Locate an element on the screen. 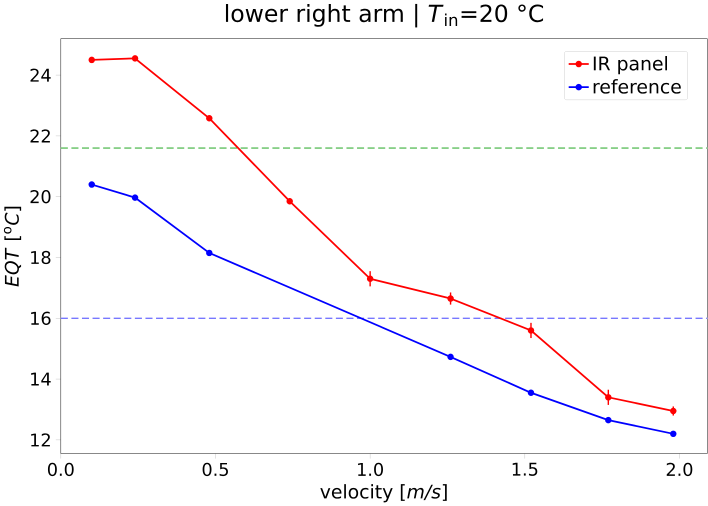 This screenshot has height=506, width=708. x-tick-label: 0.0 is located at coordinates (61, 469).